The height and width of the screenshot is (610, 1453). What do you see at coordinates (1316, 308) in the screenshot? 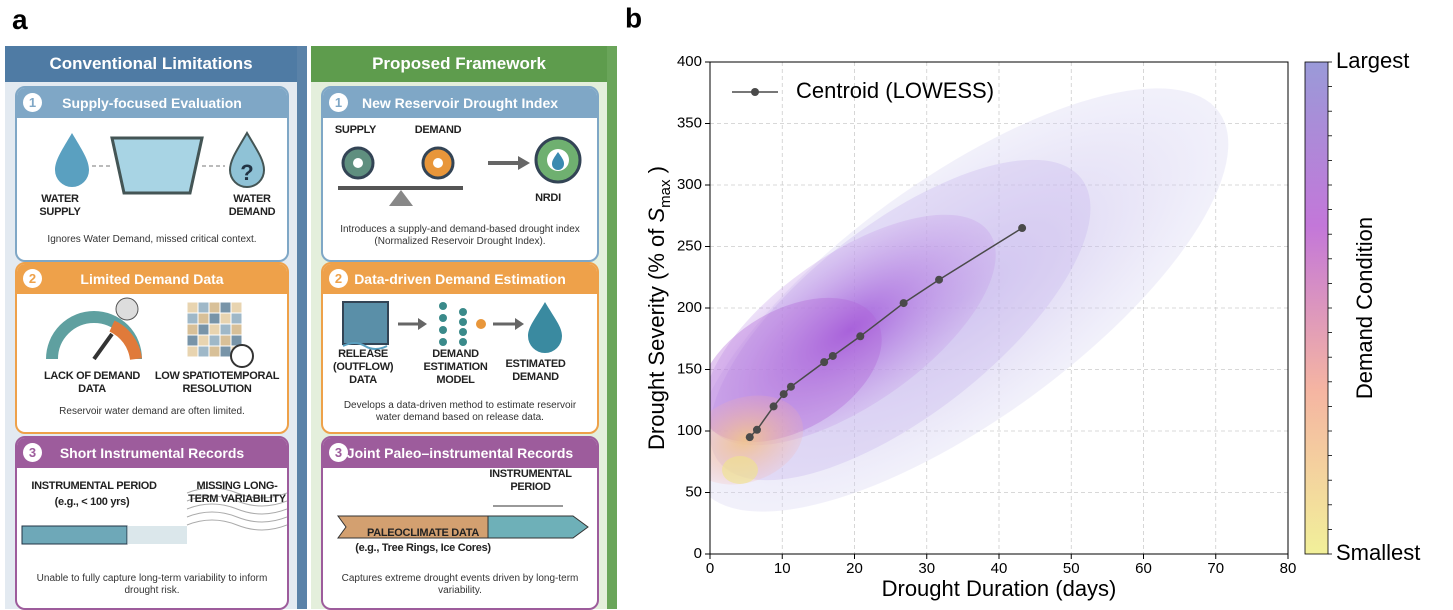
I see `colorbar` at bounding box center [1316, 308].